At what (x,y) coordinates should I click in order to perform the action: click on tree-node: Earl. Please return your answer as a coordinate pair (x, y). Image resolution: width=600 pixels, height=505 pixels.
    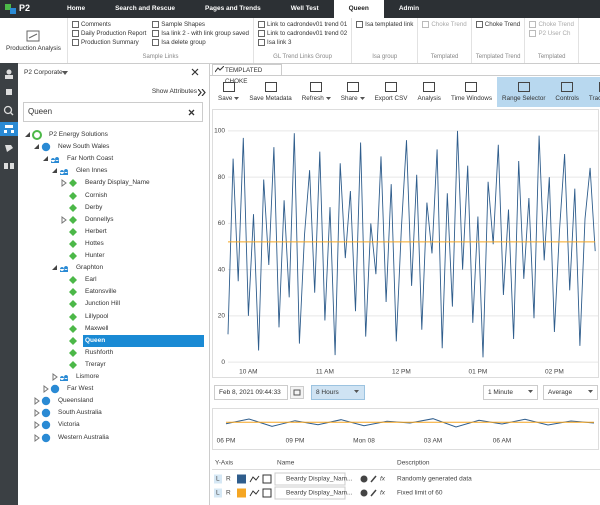
    Looking at the image, I should click on (113, 280).